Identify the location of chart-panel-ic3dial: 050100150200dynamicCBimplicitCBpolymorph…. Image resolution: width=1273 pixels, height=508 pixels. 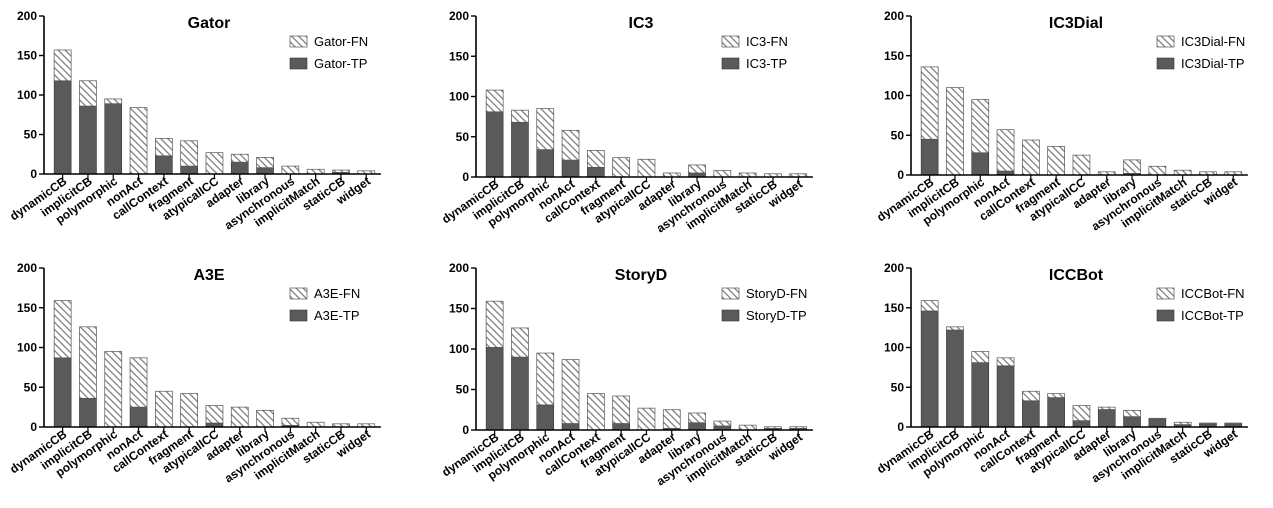
(1061, 121).